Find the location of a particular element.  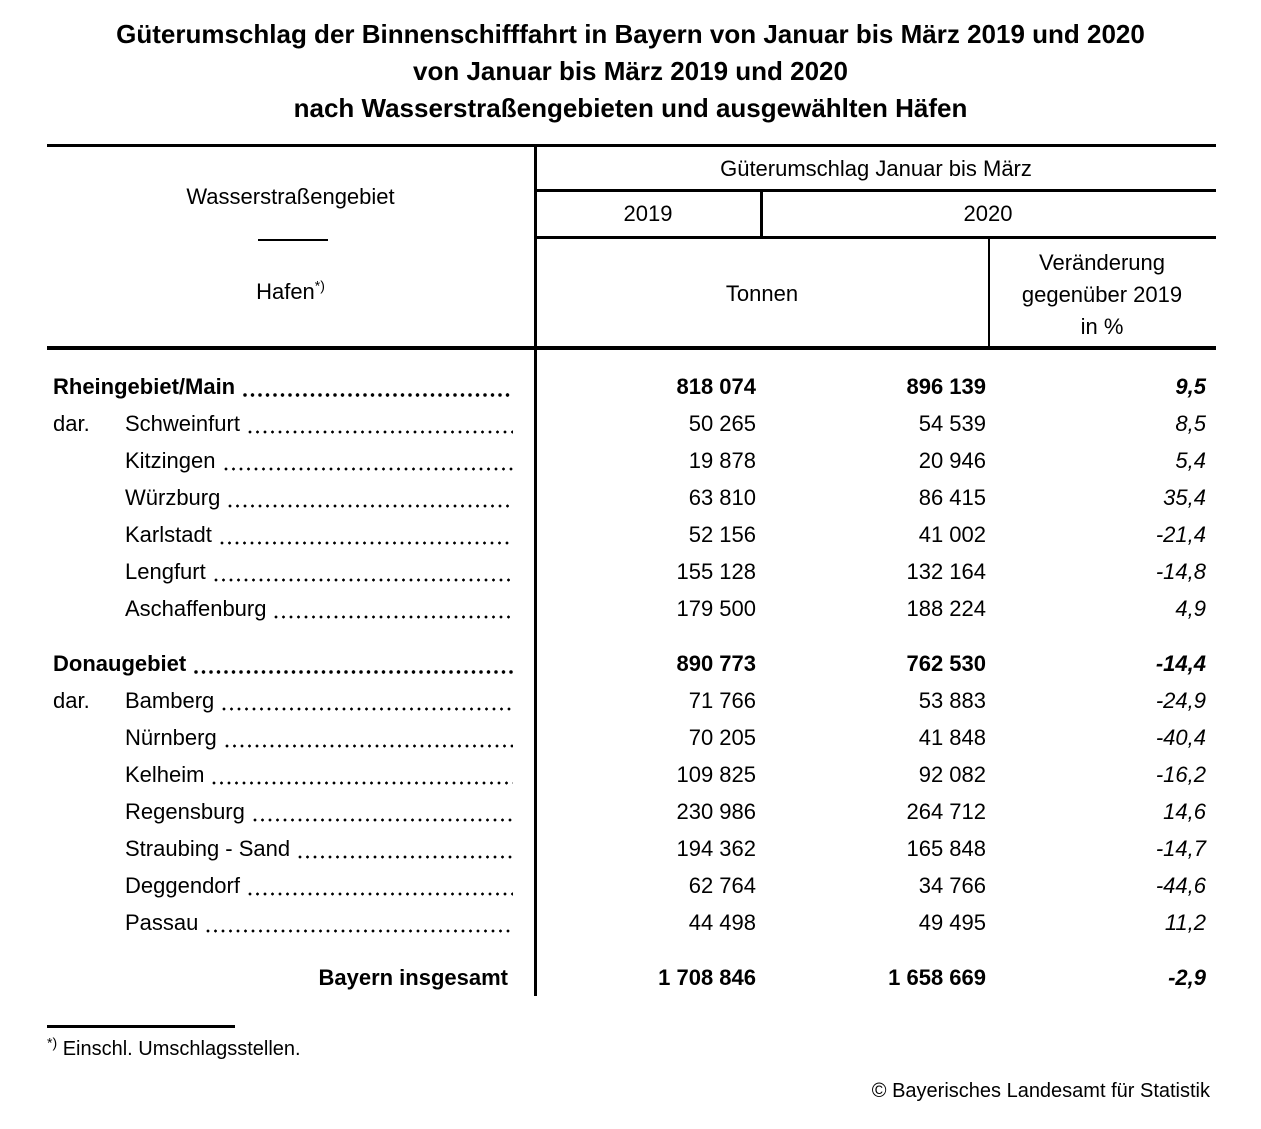

header-waterway-area: Wasserstraßengebiet is located at coordinates (290, 196).